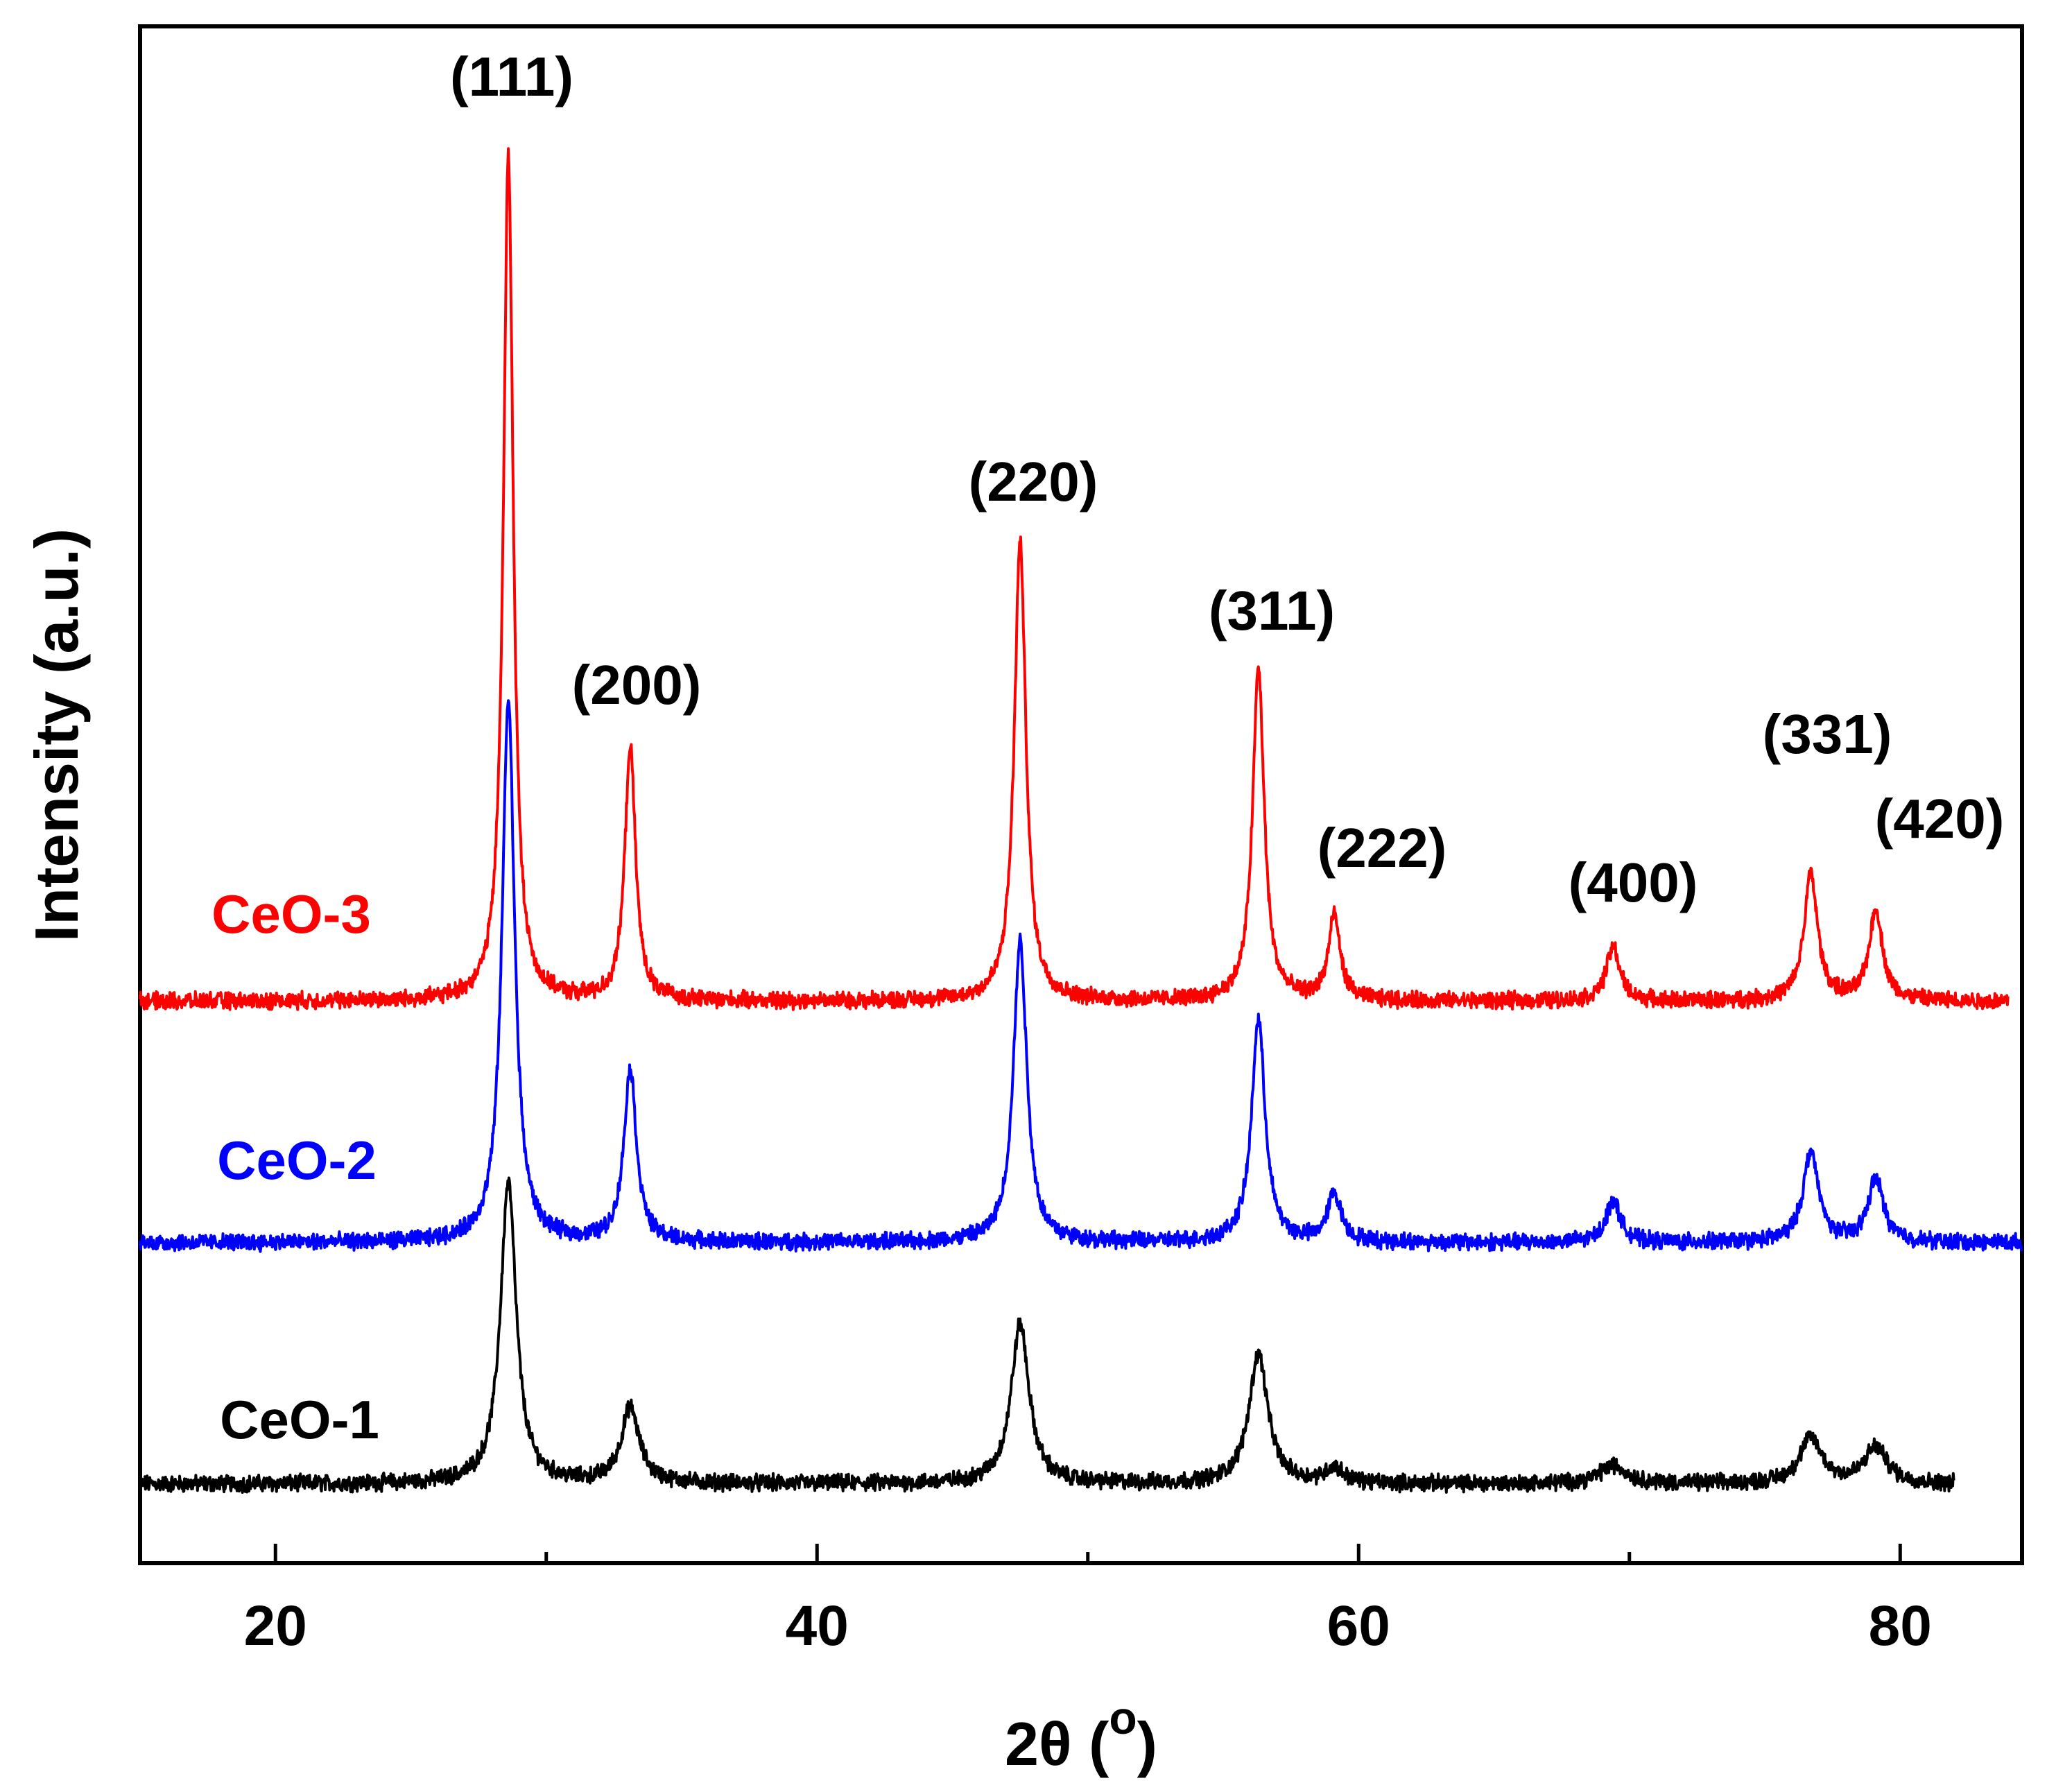 This screenshot has height=1792, width=2047. What do you see at coordinates (1272, 610) in the screenshot?
I see `peak-label: (311)` at bounding box center [1272, 610].